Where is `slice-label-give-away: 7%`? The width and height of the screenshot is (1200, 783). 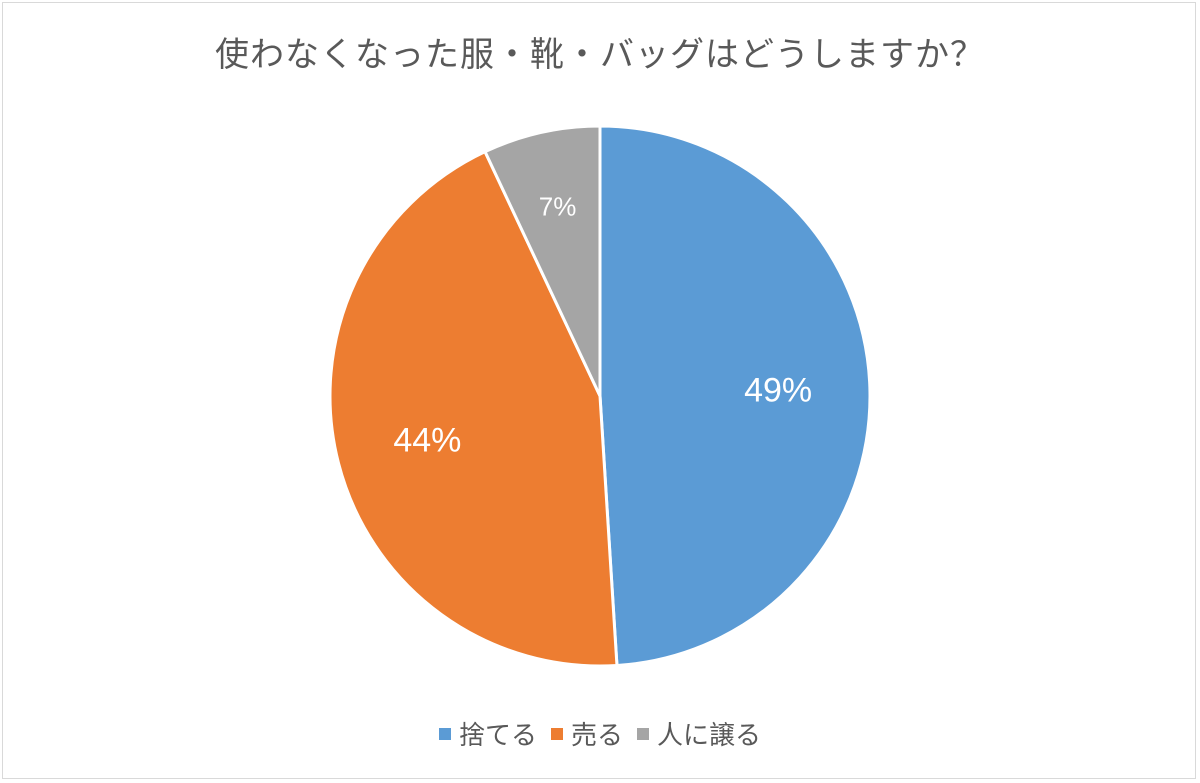 slice-label-give-away: 7% is located at coordinates (558, 206).